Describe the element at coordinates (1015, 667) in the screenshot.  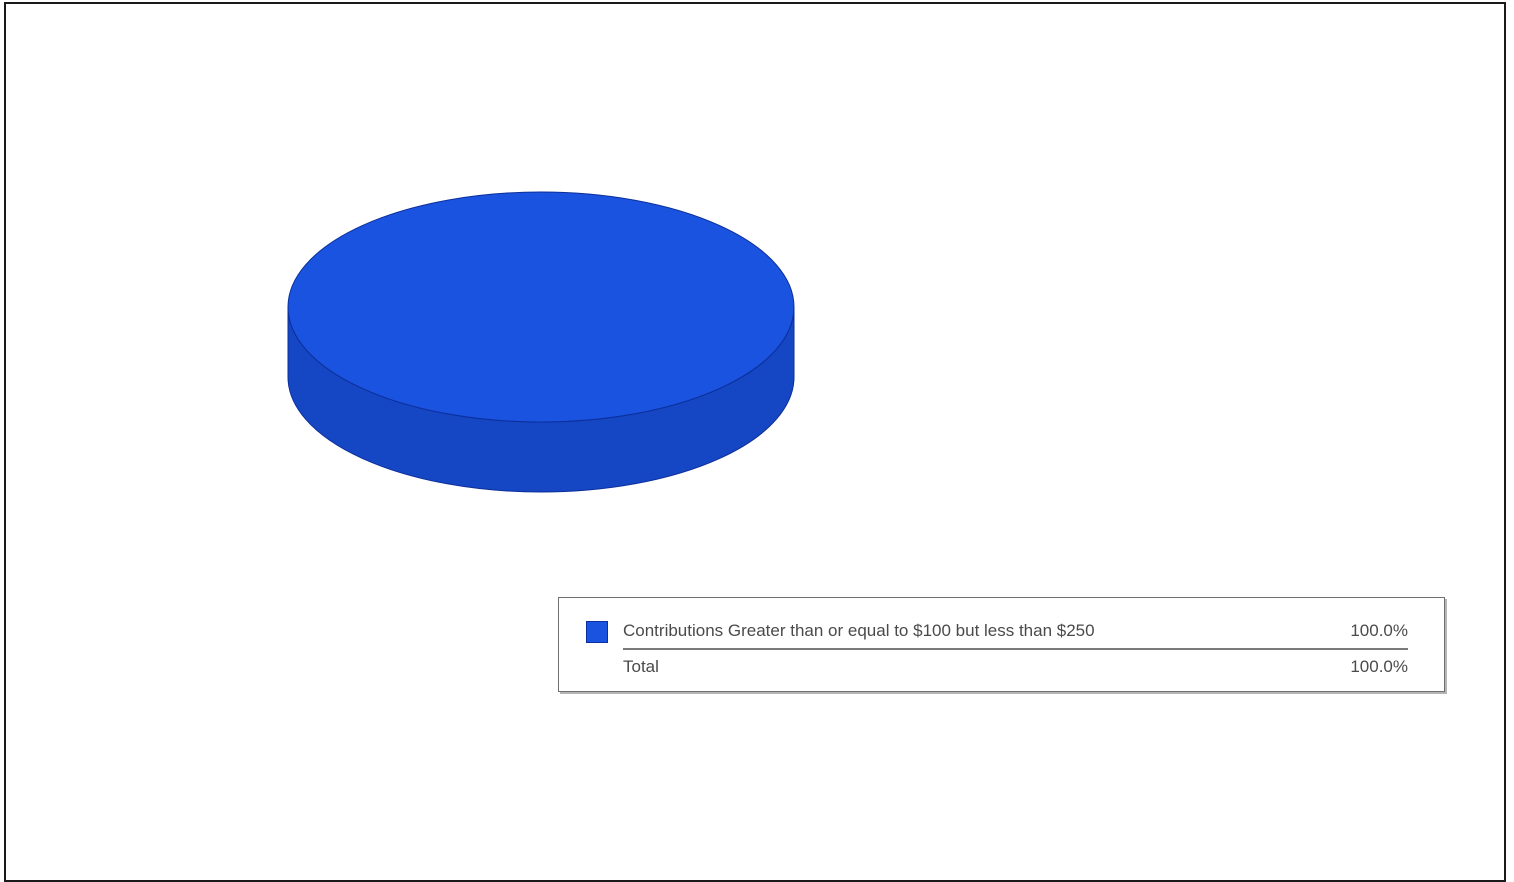
I see `legend-total: Total 100.0%` at that location.